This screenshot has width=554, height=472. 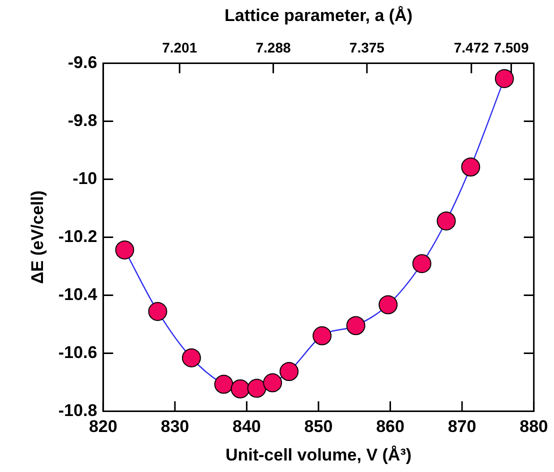 I want to click on x2-tick-label: 7.201, so click(x=180, y=48).